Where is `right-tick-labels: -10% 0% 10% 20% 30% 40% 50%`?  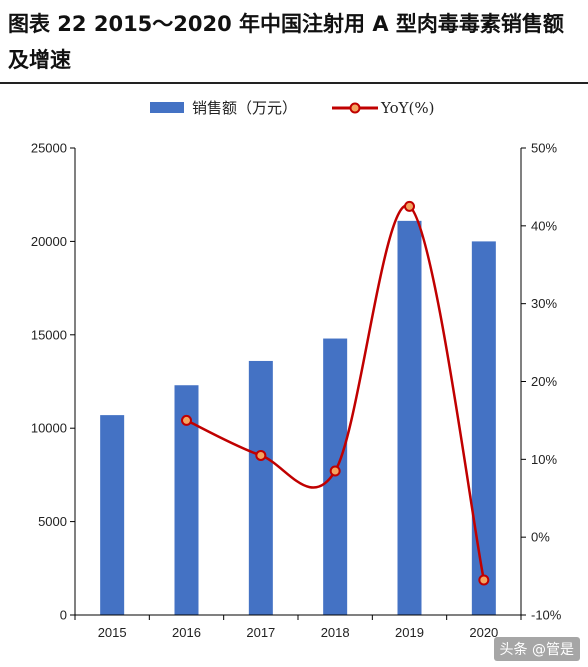
right-tick-labels: -10% 0% 10% 20% 30% 40% 50% is located at coordinates (546, 382).